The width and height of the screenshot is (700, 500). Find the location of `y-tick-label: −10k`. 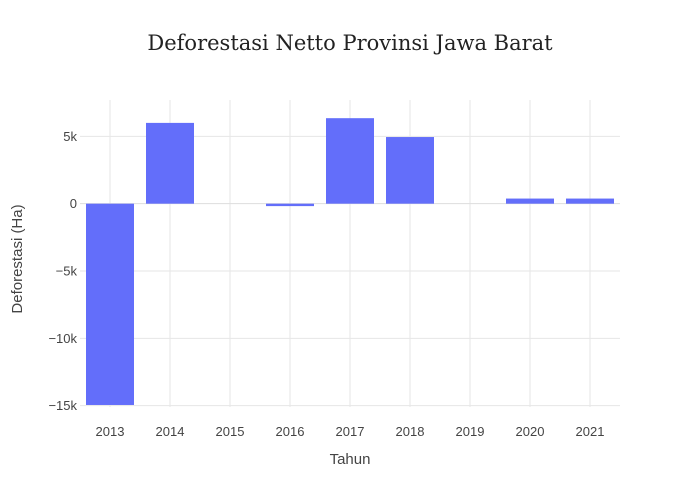

y-tick-label: −10k is located at coordinates (62, 338).